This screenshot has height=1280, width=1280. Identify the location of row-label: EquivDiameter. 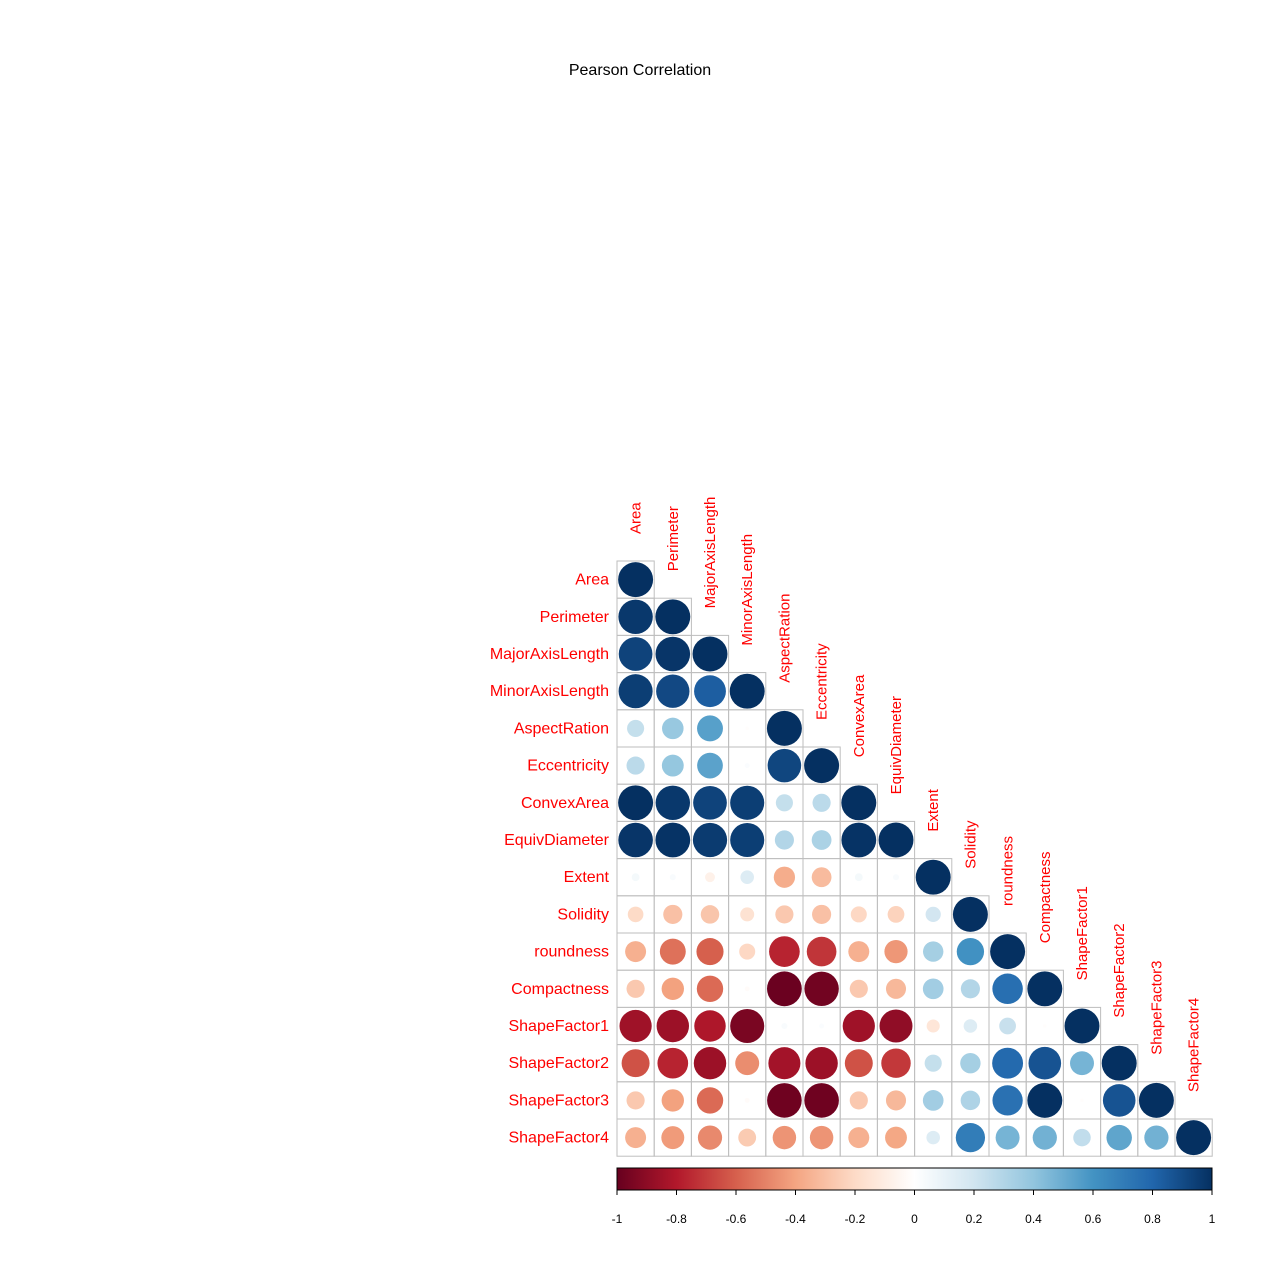
(557, 840).